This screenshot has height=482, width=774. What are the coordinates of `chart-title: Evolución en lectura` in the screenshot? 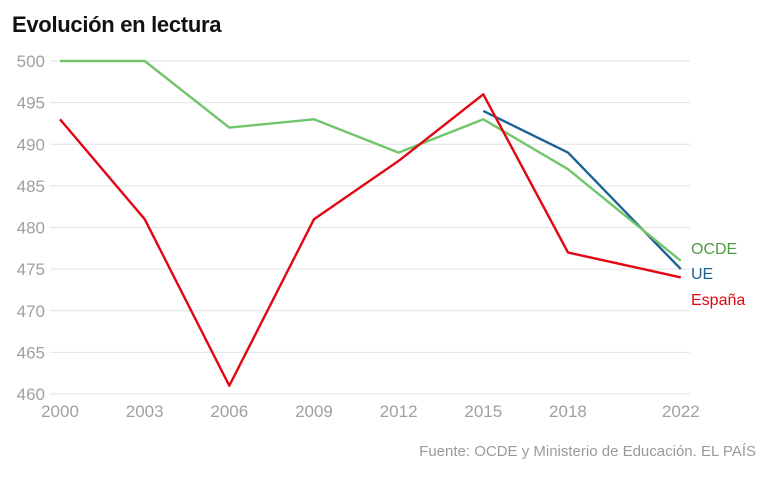 It's located at (117, 24).